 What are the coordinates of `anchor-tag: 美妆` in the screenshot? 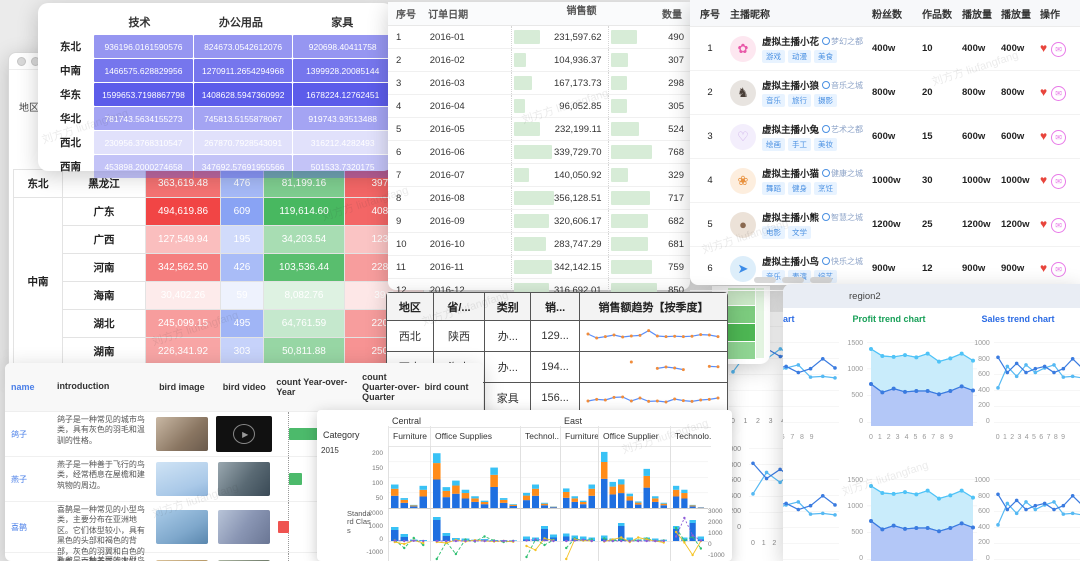 It's located at (825, 144).